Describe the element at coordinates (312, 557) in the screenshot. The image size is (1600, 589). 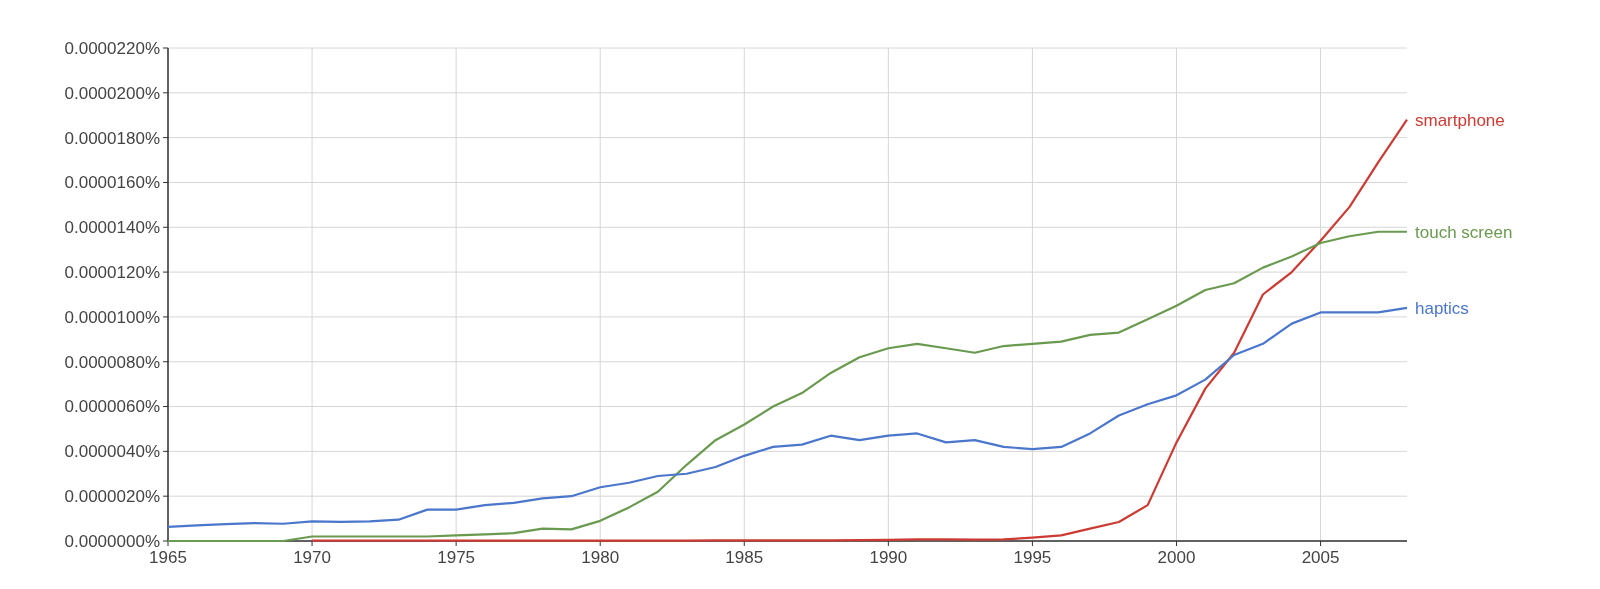
I see `x-tick-label: 1970` at that location.